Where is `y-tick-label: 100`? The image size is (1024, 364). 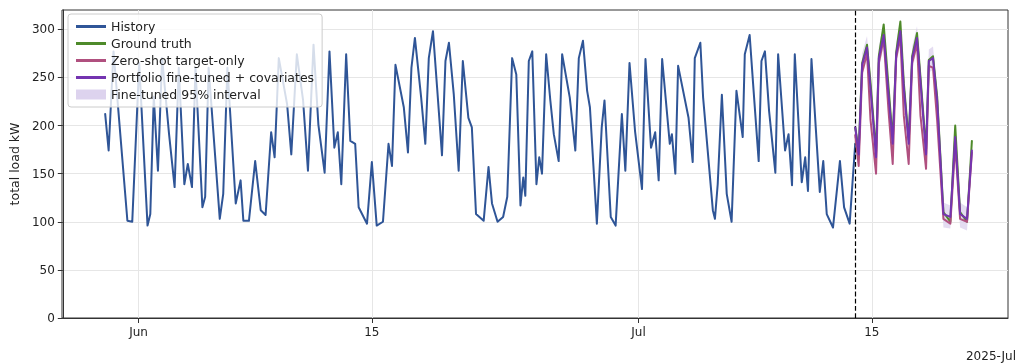
y-tick-label: 100 is located at coordinates (43, 221).